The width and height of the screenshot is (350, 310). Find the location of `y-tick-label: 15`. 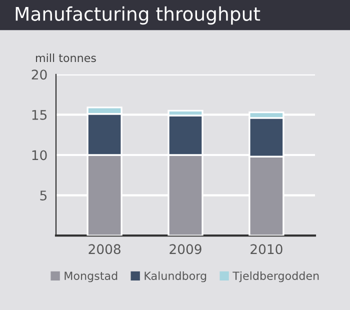

y-tick-label: 15 is located at coordinates (39, 115).